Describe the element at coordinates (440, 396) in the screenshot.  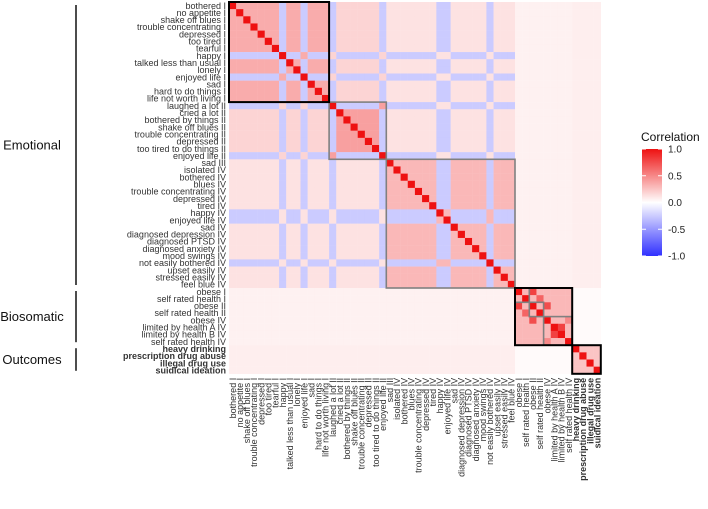
I see `column-label: happy IV` at that location.